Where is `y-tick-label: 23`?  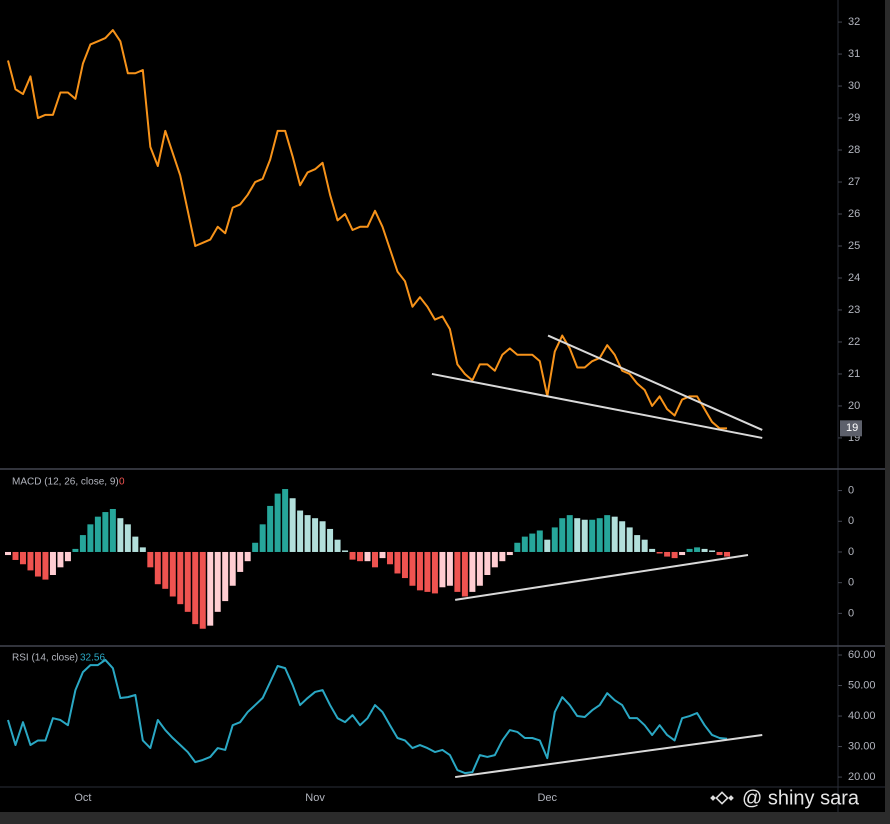 y-tick-label: 23 is located at coordinates (854, 310).